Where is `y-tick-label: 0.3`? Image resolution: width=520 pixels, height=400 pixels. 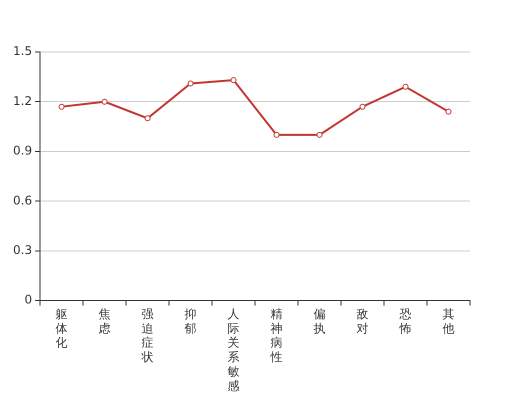
y-tick-label: 0.3 is located at coordinates (22, 250).